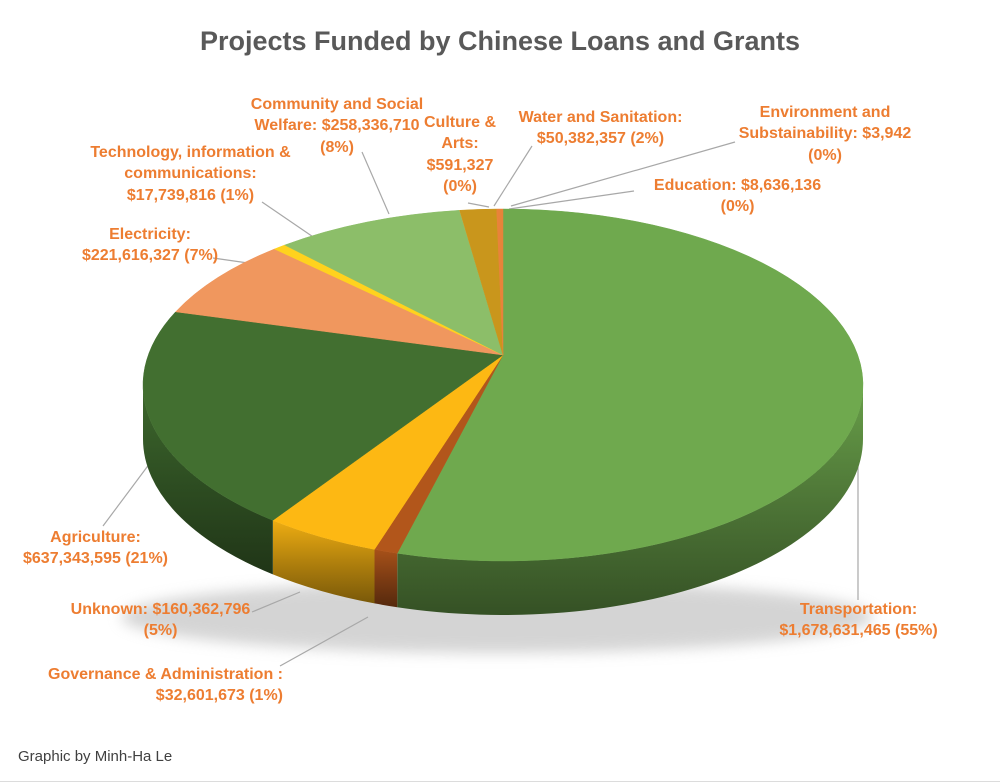 The image size is (1000, 782). What do you see at coordinates (737, 196) in the screenshot?
I see `slice-label-education: Education: $8,636,136 (0%)` at bounding box center [737, 196].